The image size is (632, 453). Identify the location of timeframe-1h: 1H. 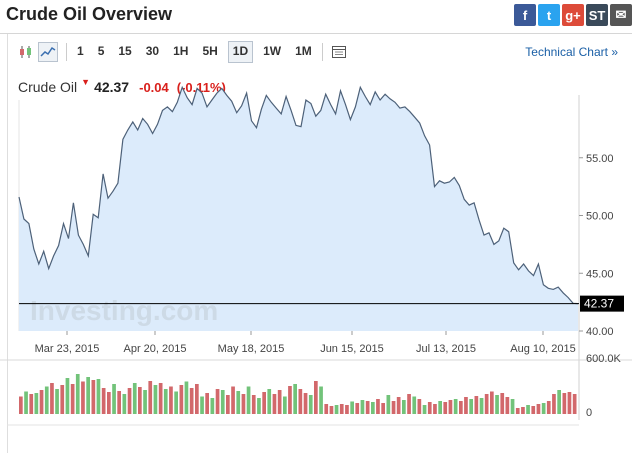
(181, 51).